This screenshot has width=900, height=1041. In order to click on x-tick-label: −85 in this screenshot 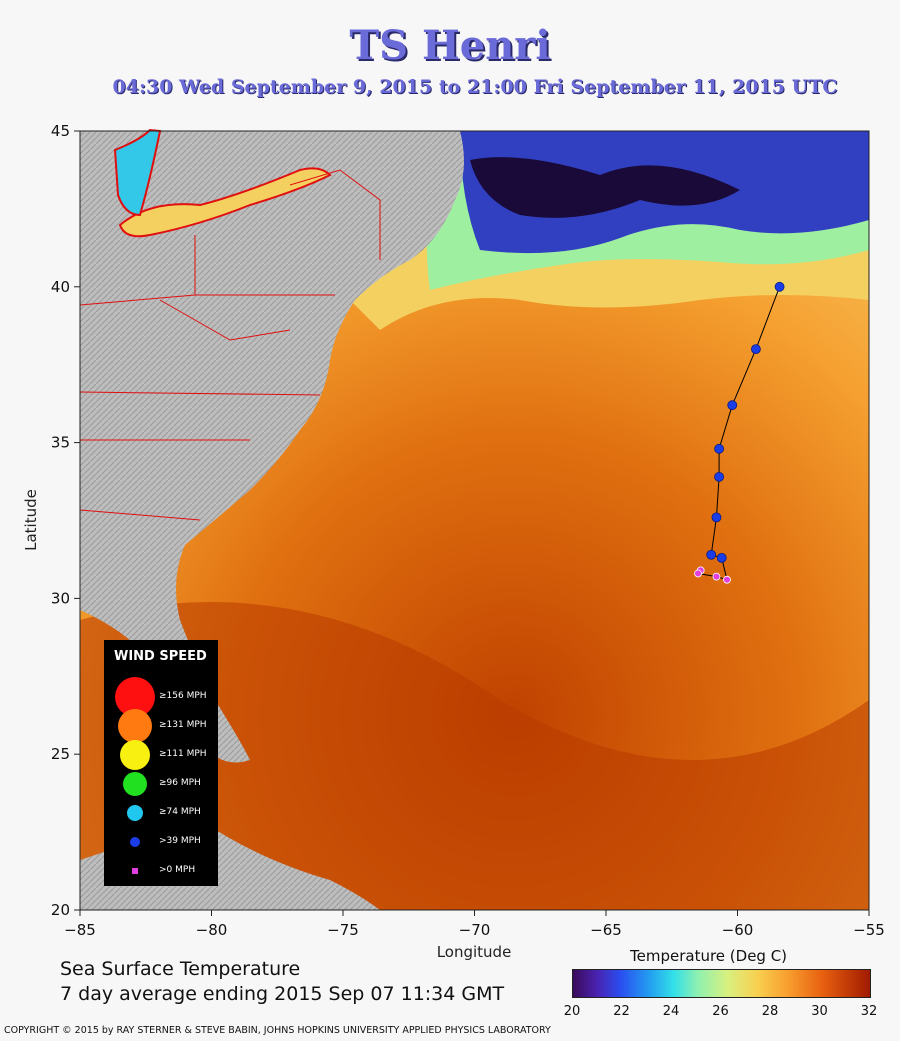, I will do `click(80, 930)`.